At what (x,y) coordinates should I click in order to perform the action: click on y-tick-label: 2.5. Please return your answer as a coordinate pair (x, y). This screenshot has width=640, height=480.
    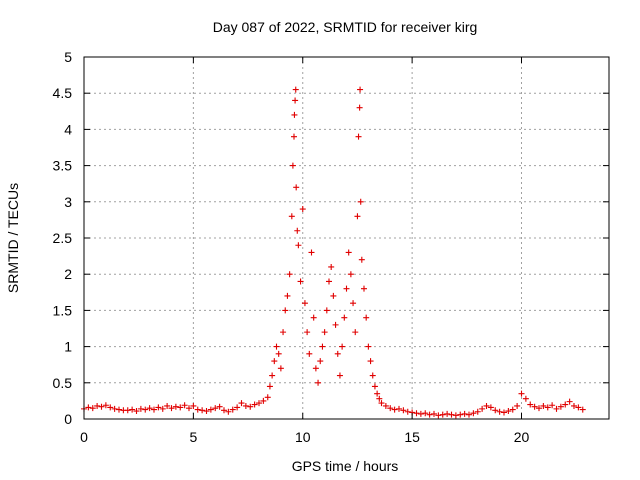
    Looking at the image, I should click on (63, 238).